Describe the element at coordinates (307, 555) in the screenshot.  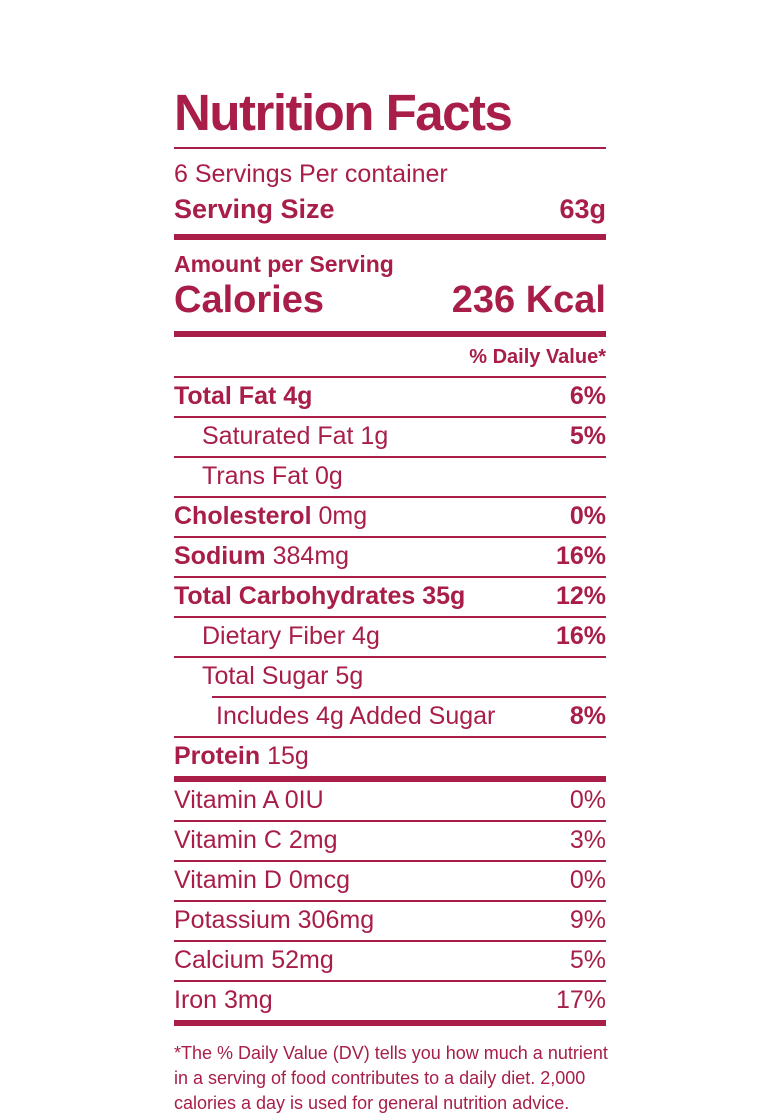
I see `nutrient-name-regular: 384mg` at that location.